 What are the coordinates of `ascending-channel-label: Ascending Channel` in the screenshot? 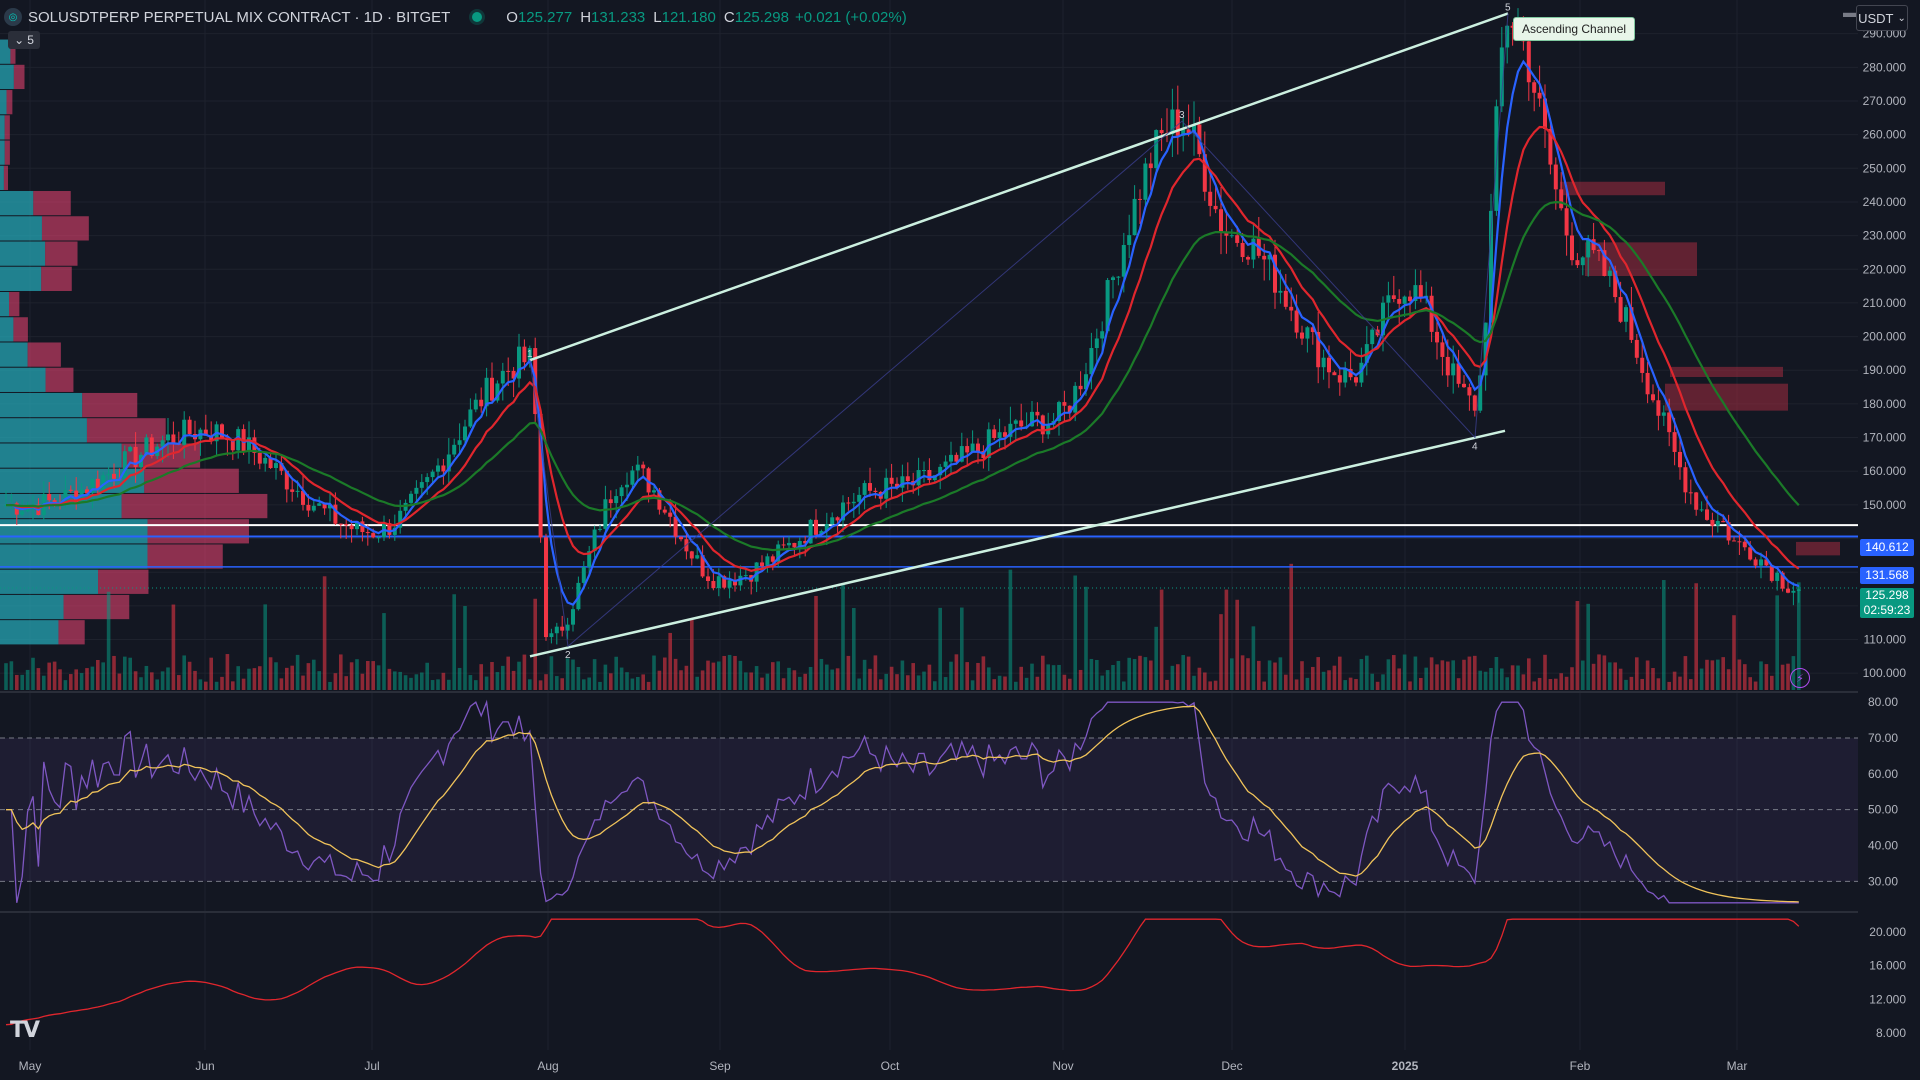 It's located at (1574, 29).